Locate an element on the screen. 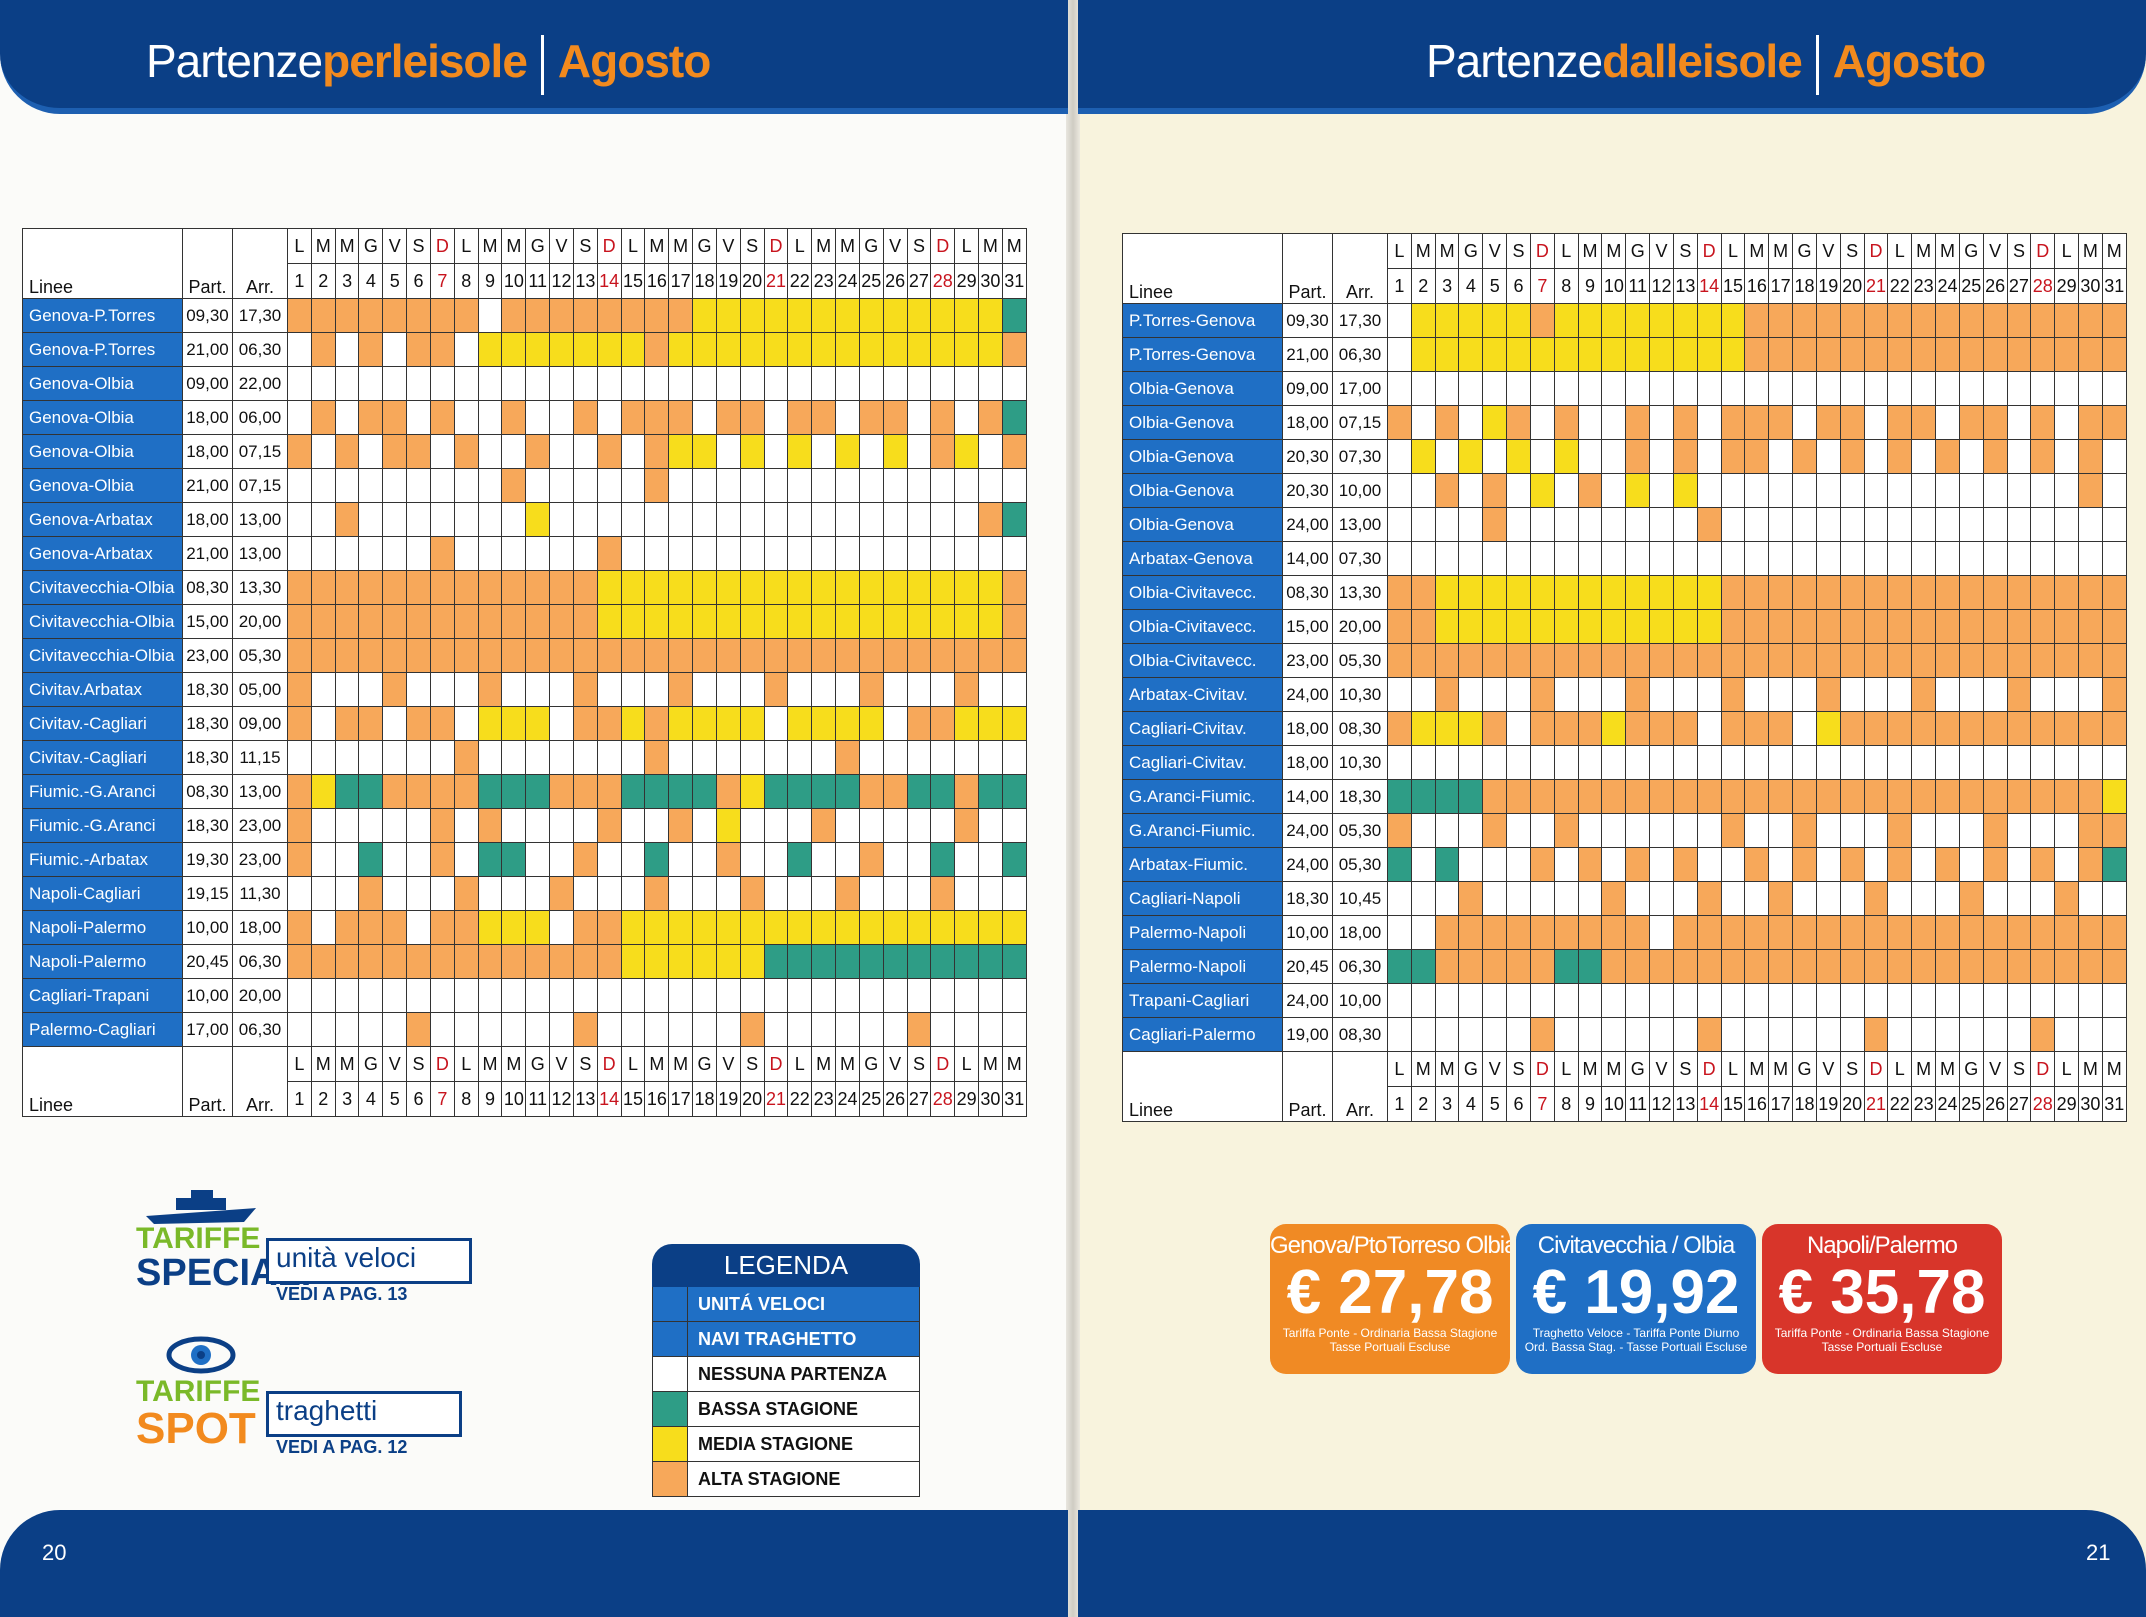 The height and width of the screenshot is (1617, 2146). day-letter-header: V is located at coordinates (1661, 1069).